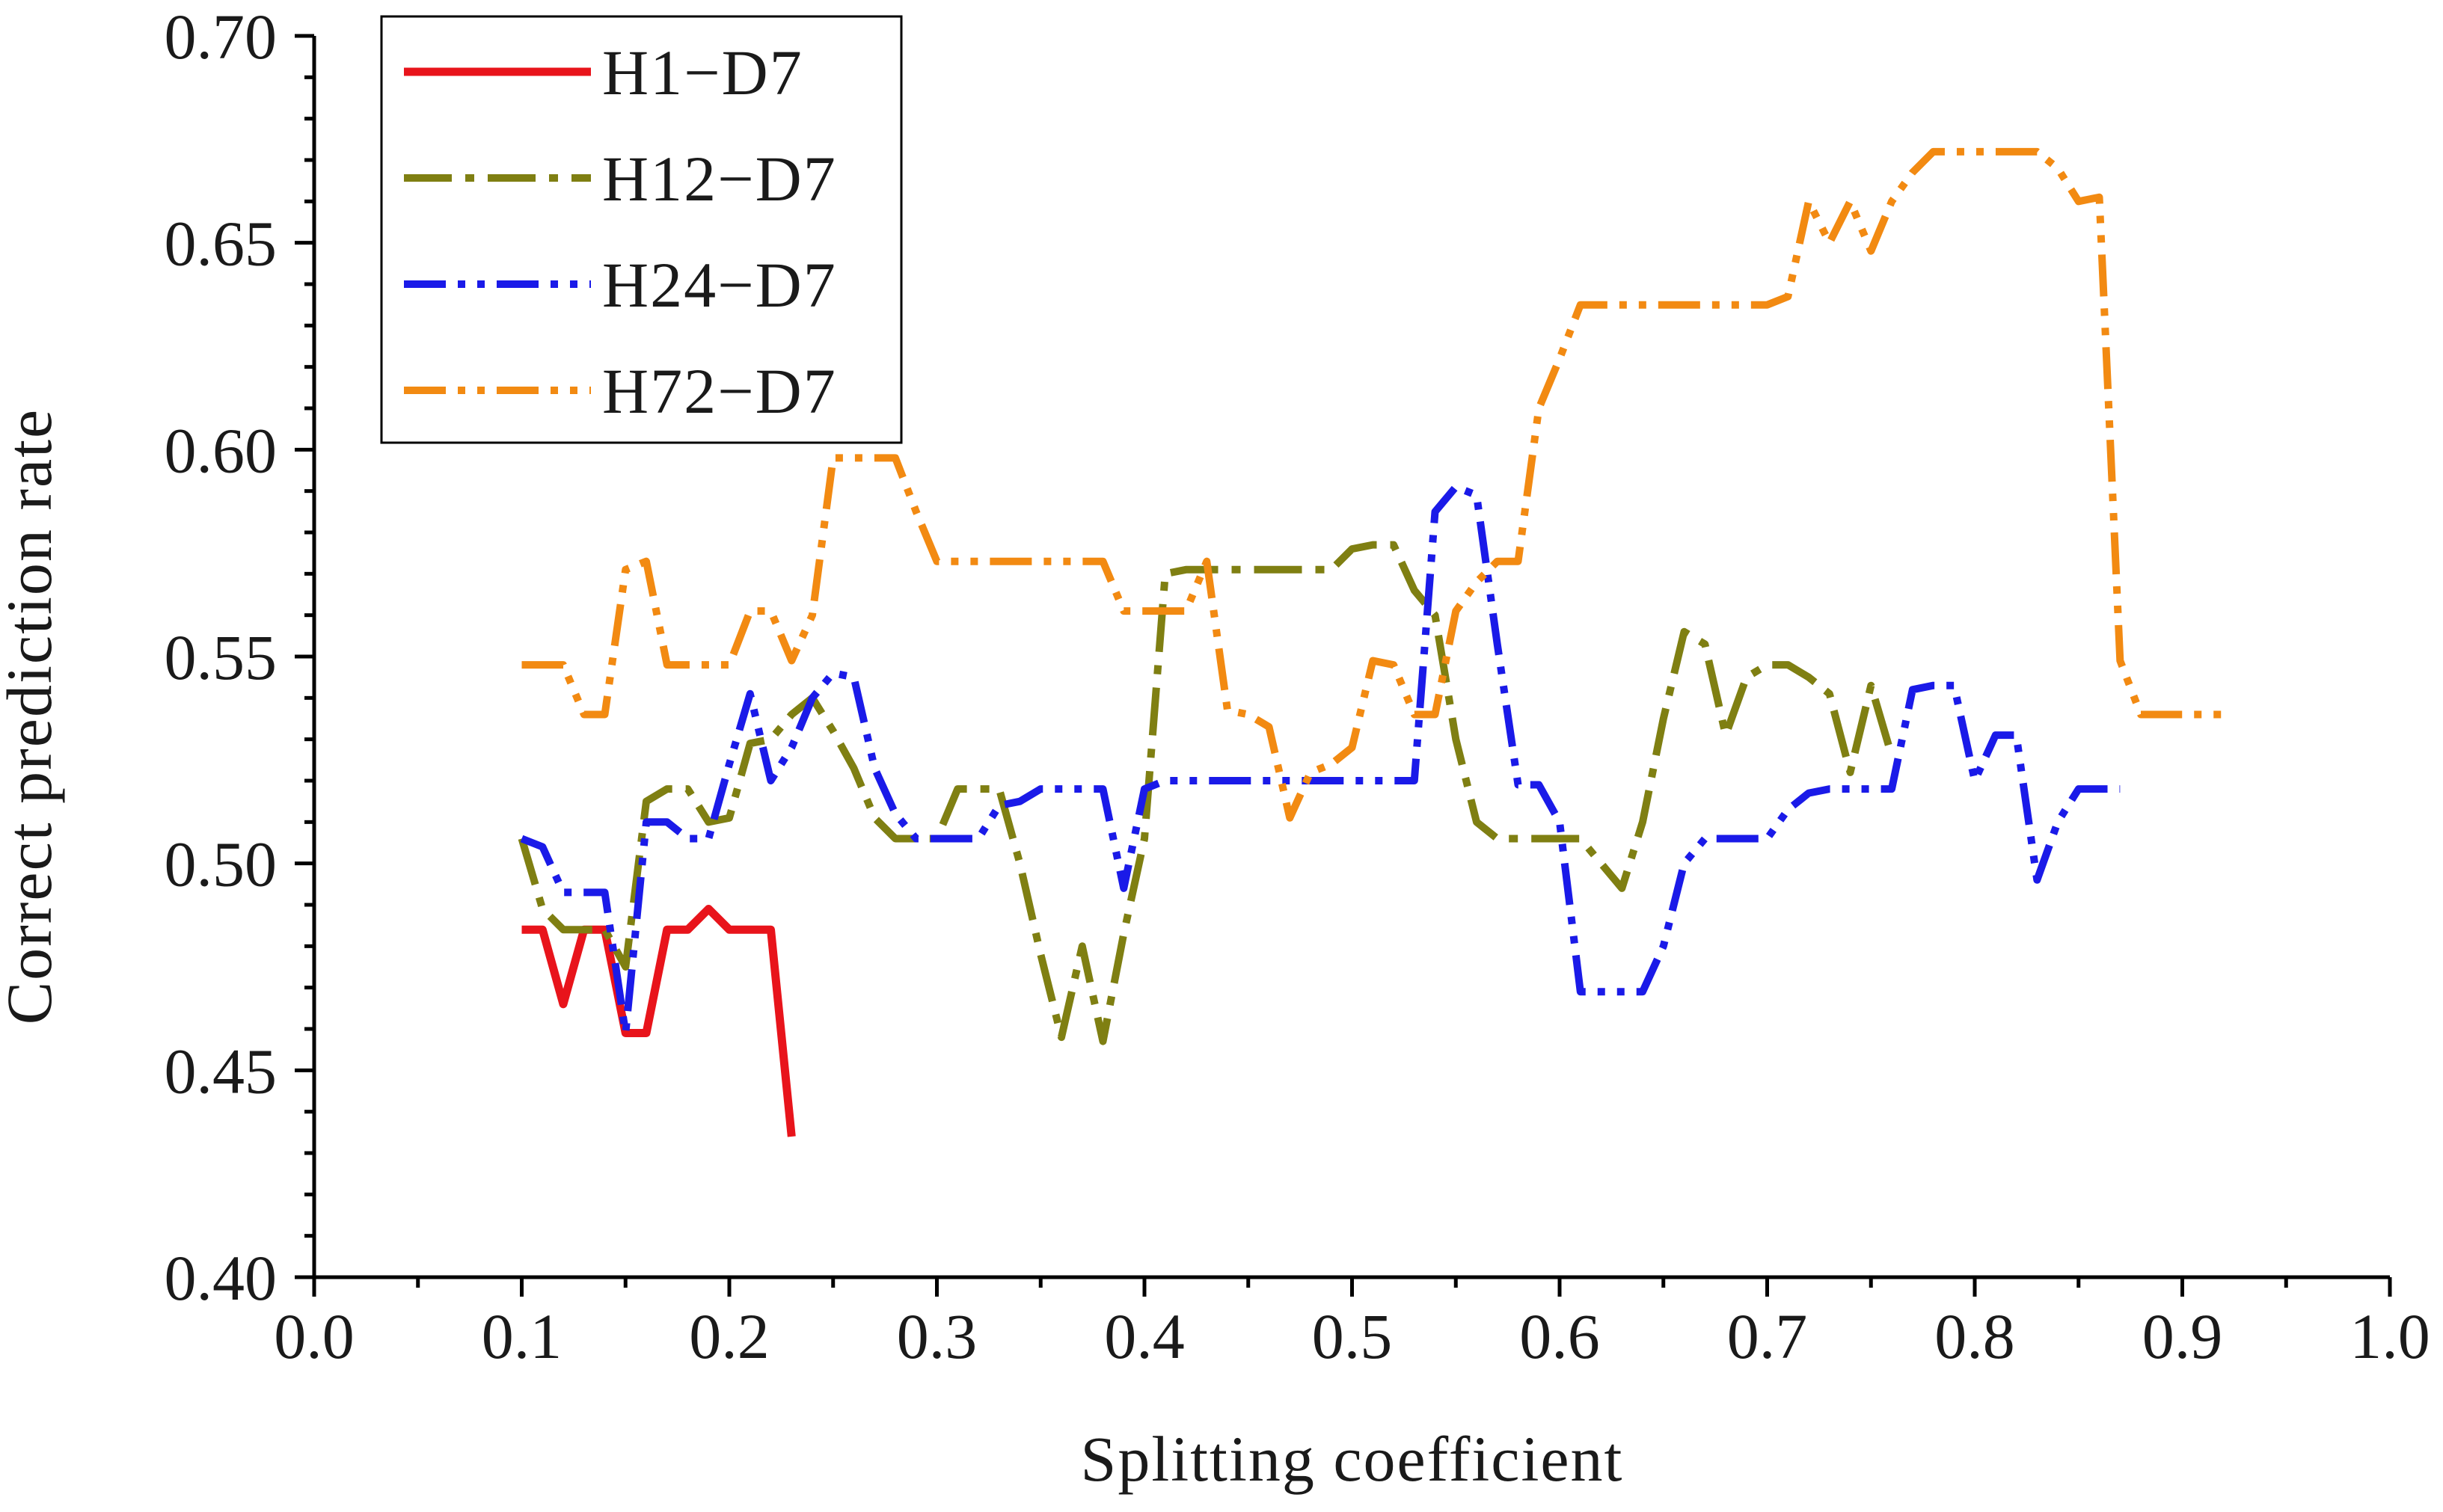 Image resolution: width=2443 pixels, height=1512 pixels. I want to click on x-tick-label: 0.4, so click(1144, 1336).